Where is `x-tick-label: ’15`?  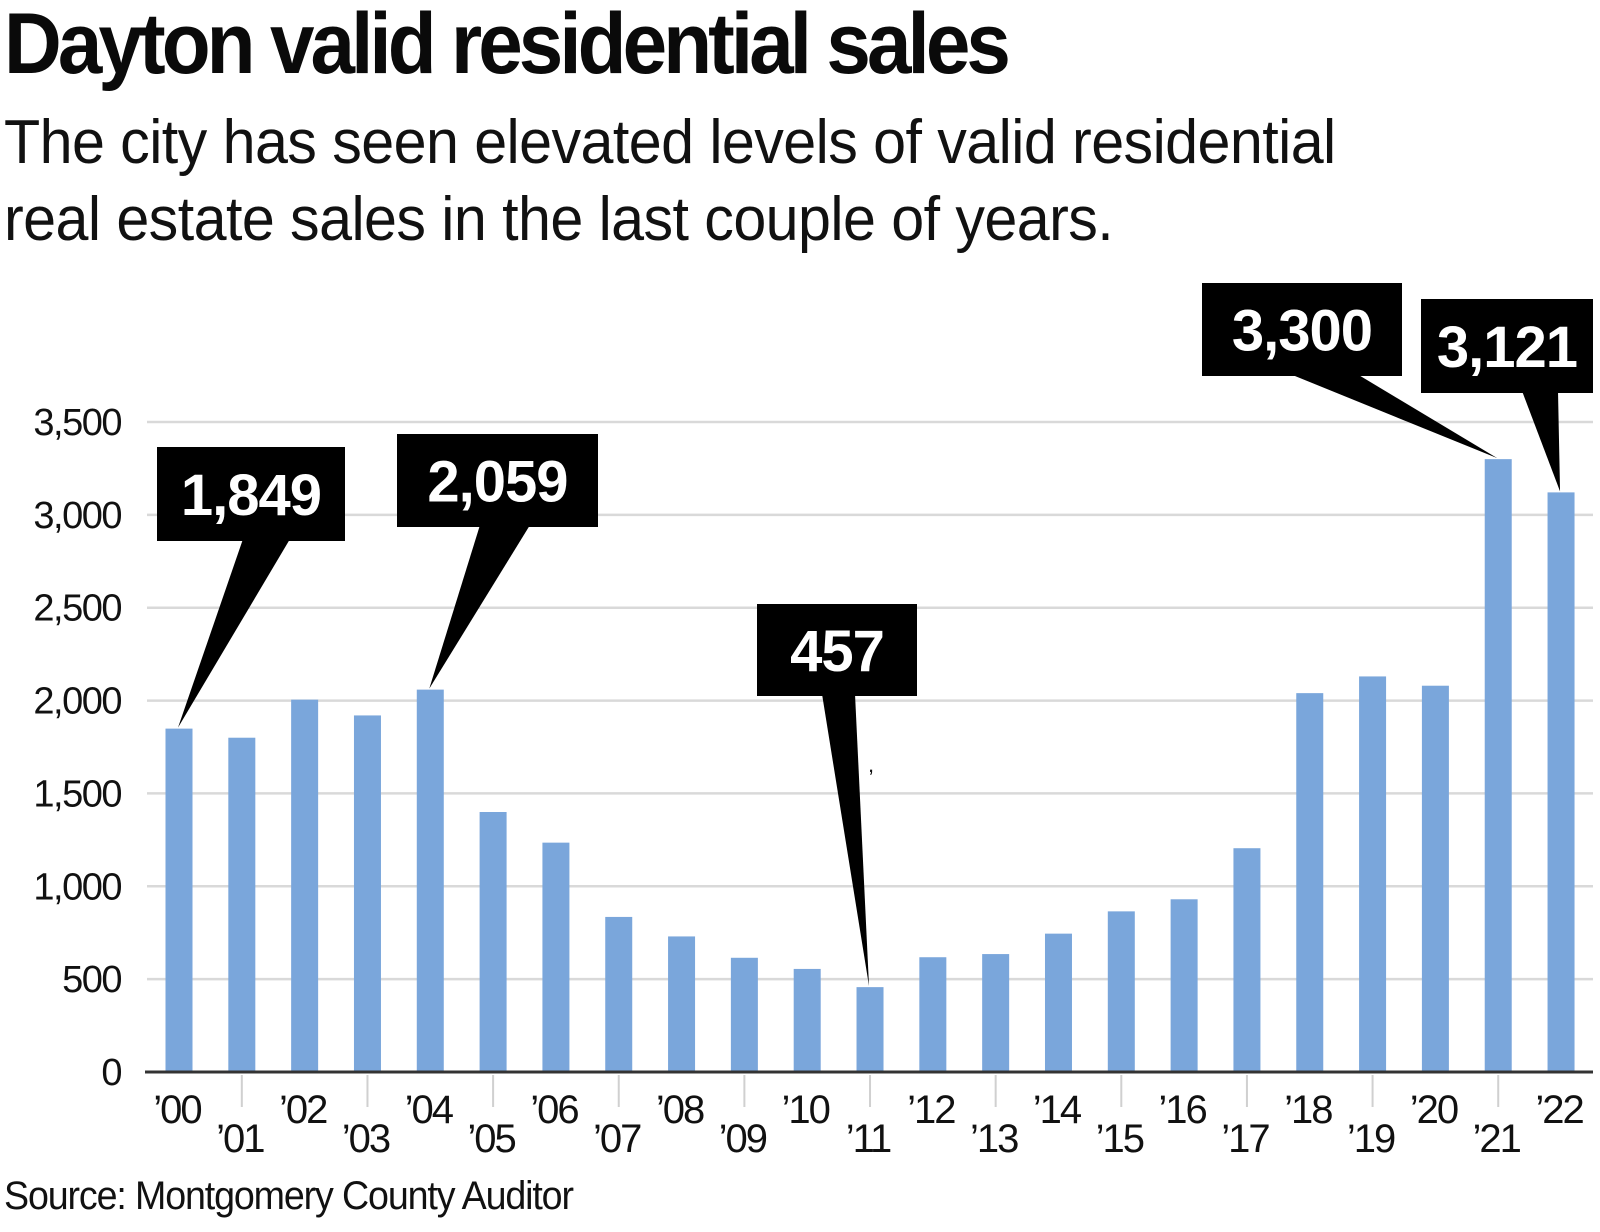
x-tick-label: ’15 is located at coordinates (1120, 1139).